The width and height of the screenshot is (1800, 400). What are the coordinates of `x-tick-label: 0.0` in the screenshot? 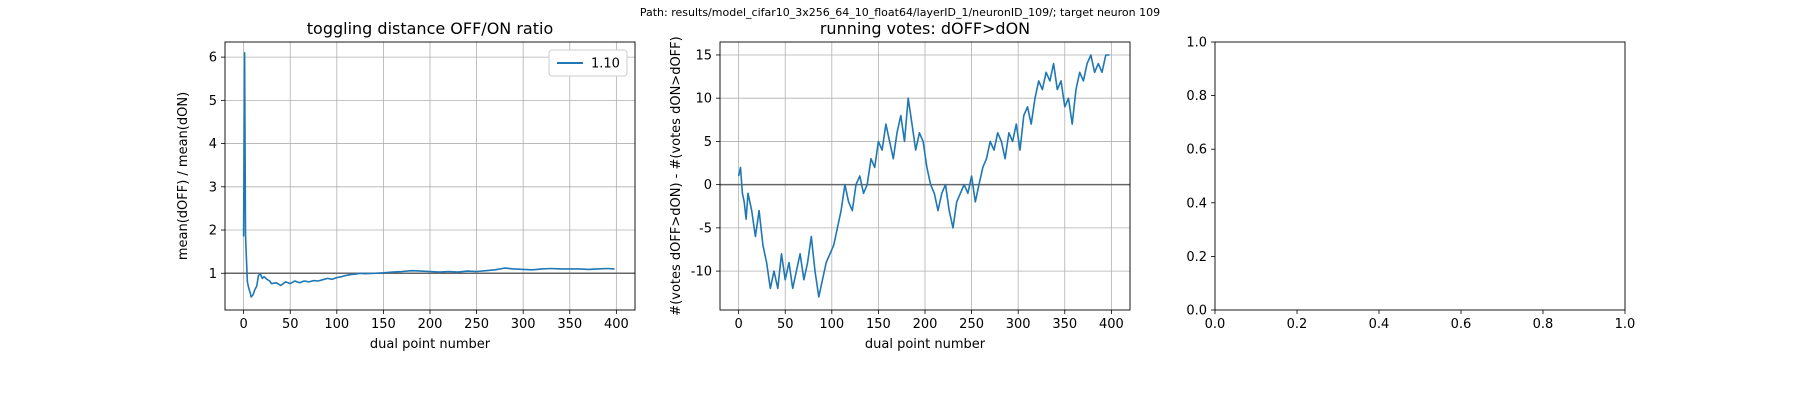 It's located at (1215, 324).